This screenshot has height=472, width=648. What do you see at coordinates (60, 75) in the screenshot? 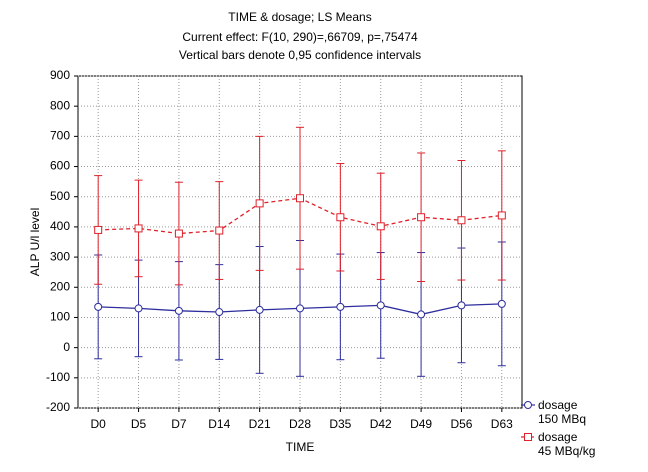
I see `y-tick-label: 900` at bounding box center [60, 75].